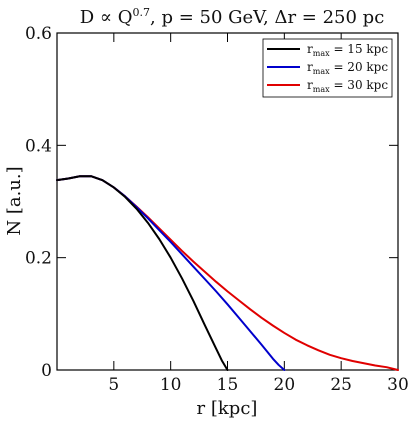 This screenshot has width=413, height=422. I want to click on x-axis-label: r [kpc], so click(227, 408).